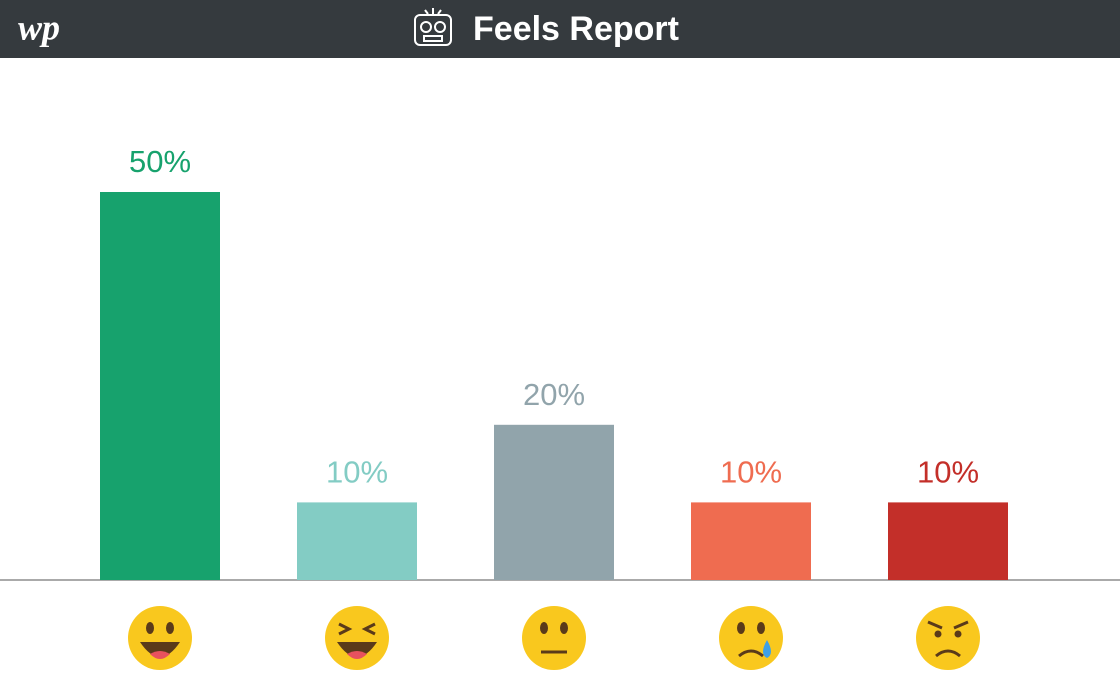 Image resolution: width=1120 pixels, height=700 pixels. I want to click on emoji-brow, so click(948, 625).